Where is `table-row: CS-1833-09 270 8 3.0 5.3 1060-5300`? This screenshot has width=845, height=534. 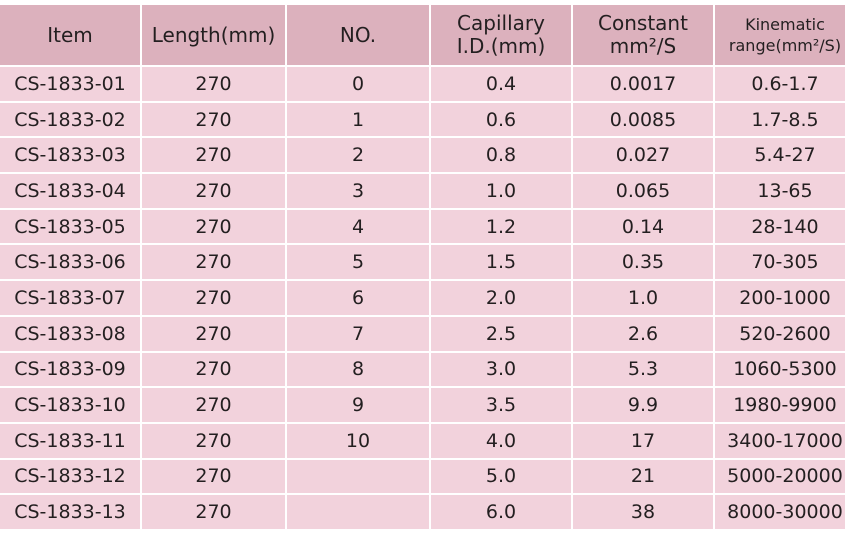
table-row: CS-1833-09 270 8 3.0 5.3 1060-5300 is located at coordinates (422, 369).